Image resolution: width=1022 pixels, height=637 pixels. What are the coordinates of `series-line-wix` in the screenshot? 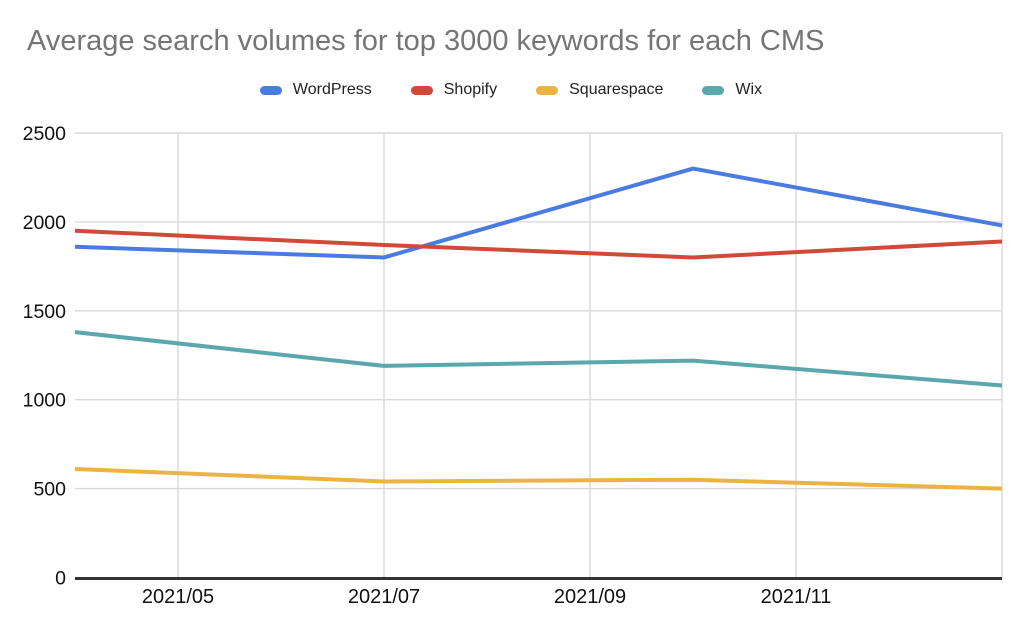 It's located at (538, 359).